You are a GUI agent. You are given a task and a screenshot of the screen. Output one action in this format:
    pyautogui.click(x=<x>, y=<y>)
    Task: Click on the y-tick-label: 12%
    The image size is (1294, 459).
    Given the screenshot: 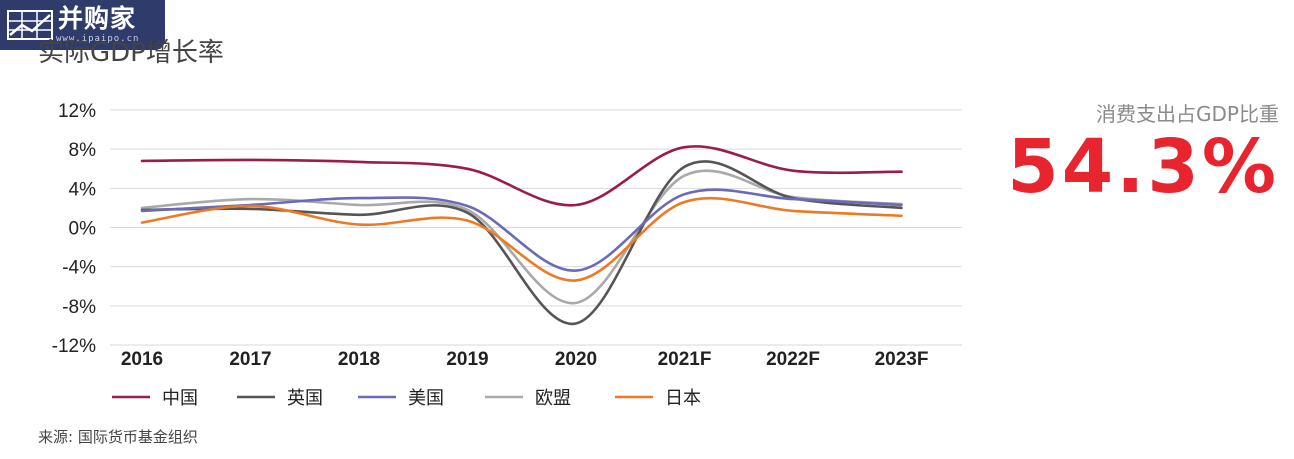 What is the action you would take?
    pyautogui.click(x=77, y=111)
    